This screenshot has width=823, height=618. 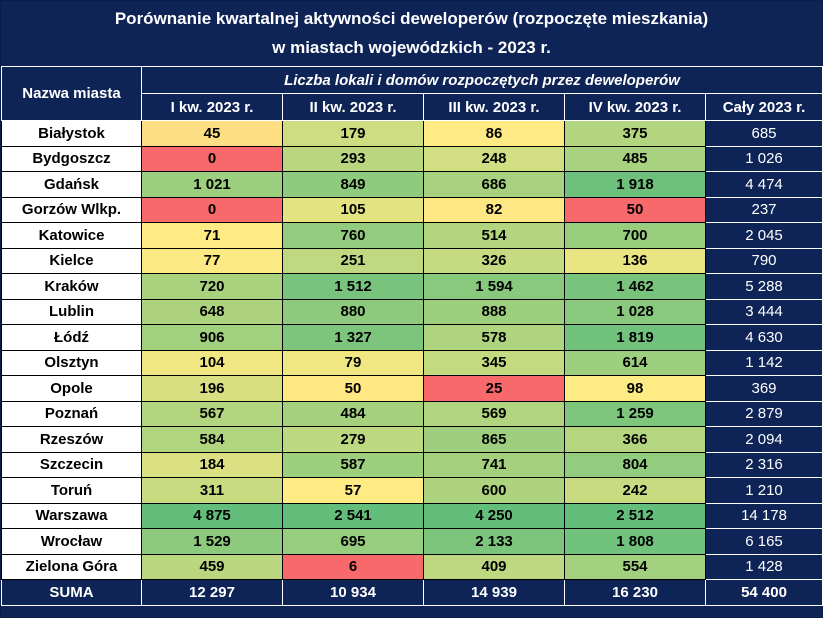 I want to click on quarter-value-cell: 184, so click(x=212, y=464).